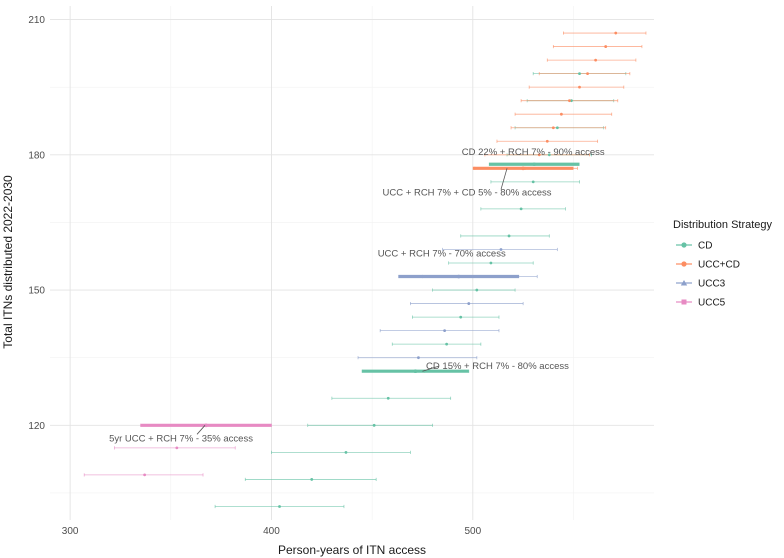 Image resolution: width=784 pixels, height=558 pixels. Describe the element at coordinates (719, 265) in the screenshot. I see `legend-item-label: UCC+CD` at that location.